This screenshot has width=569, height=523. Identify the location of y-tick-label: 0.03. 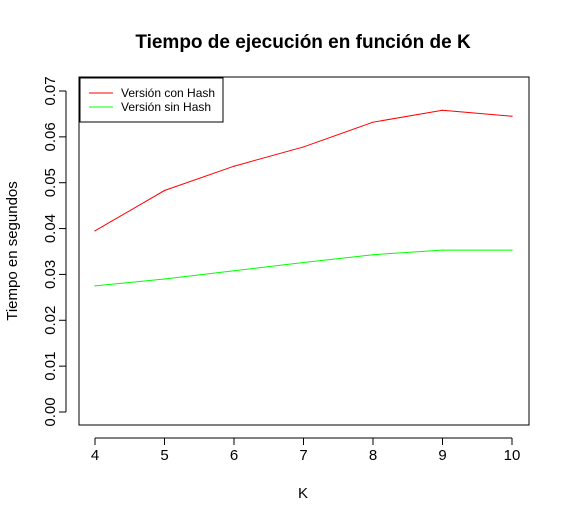
(50, 274).